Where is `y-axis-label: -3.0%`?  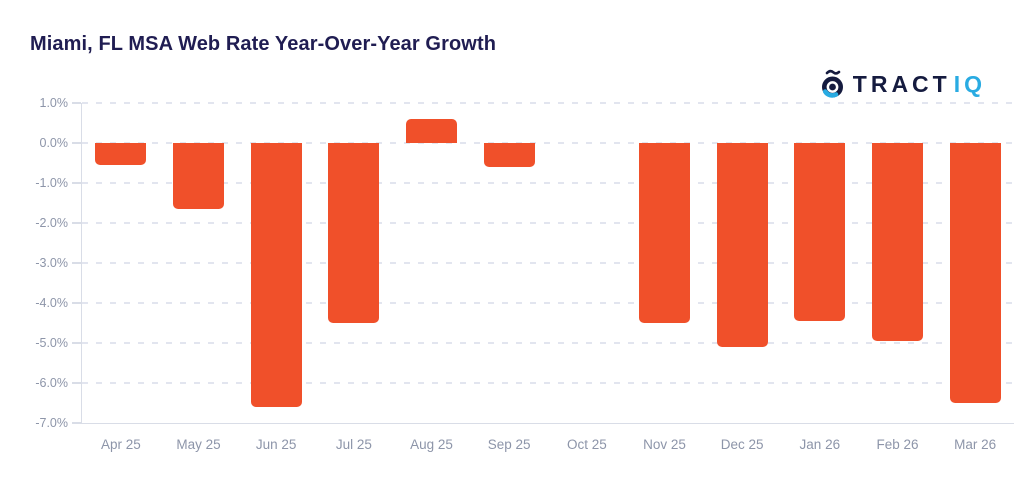
y-axis-label: -3.0% is located at coordinates (51, 263).